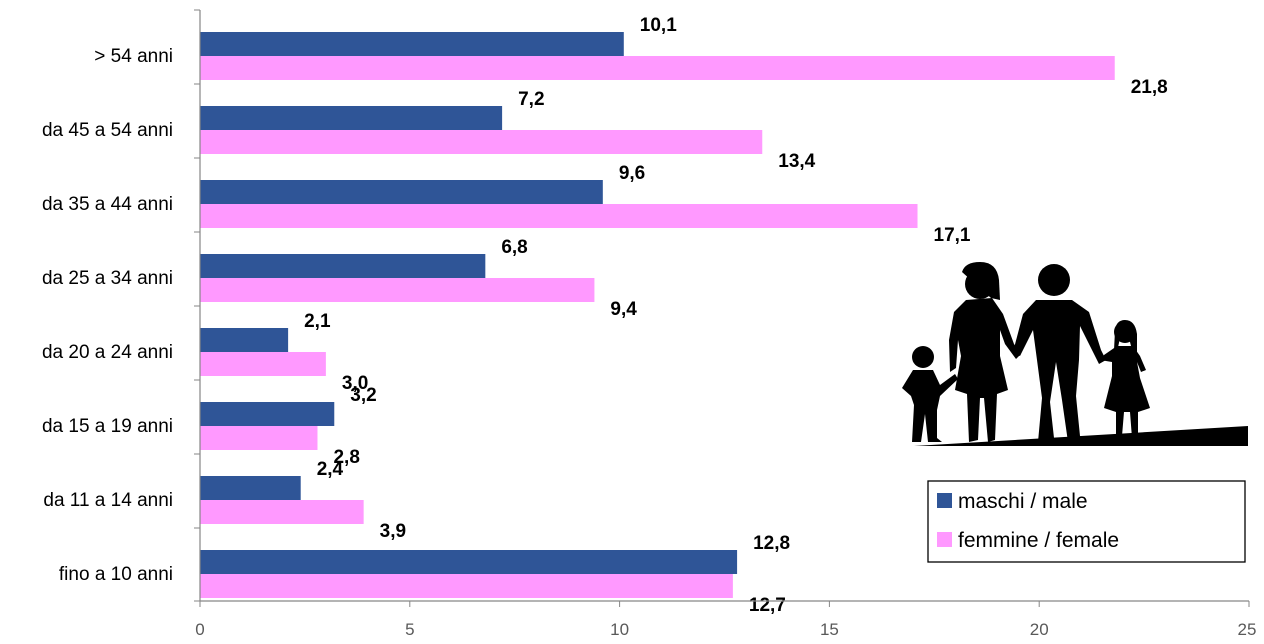  I want to click on legend-swatch-female, so click(944, 539).